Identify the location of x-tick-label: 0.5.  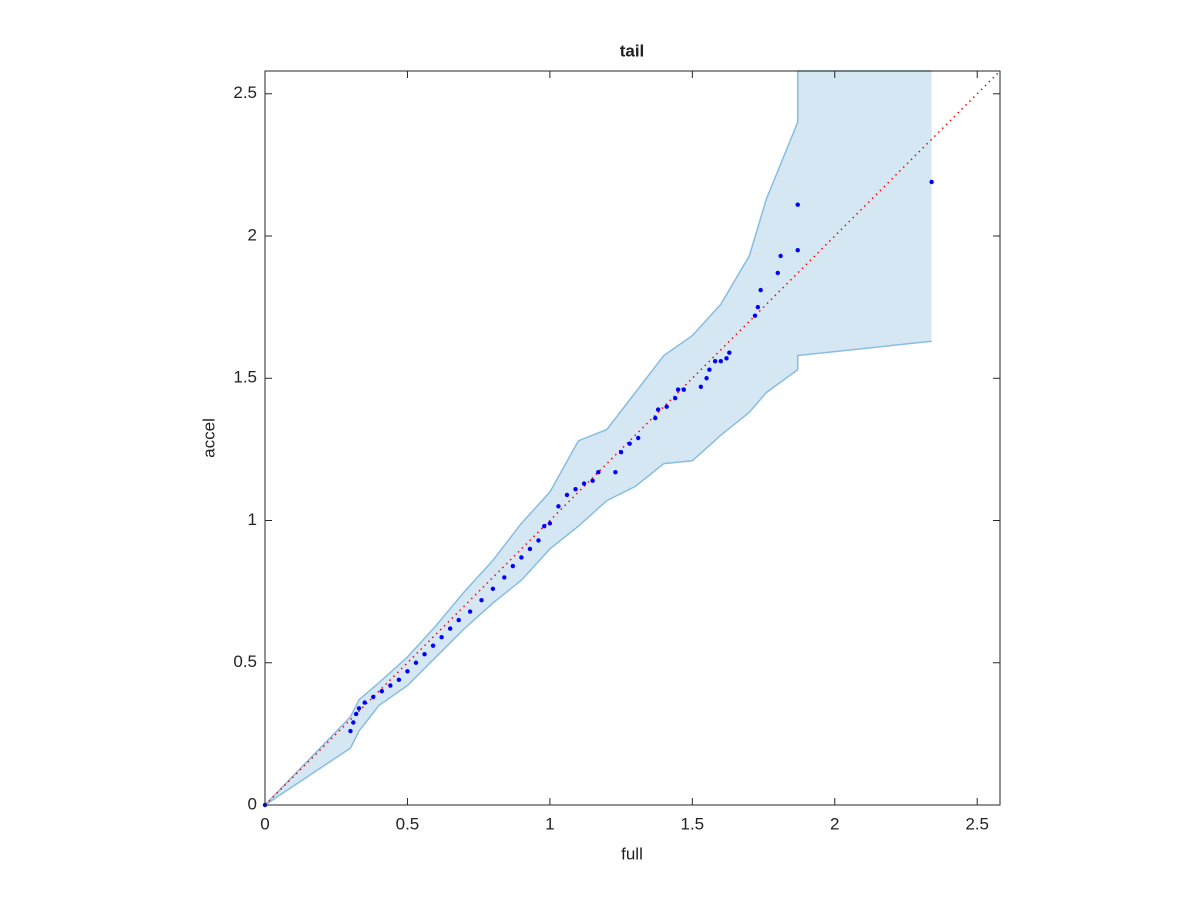
(408, 823).